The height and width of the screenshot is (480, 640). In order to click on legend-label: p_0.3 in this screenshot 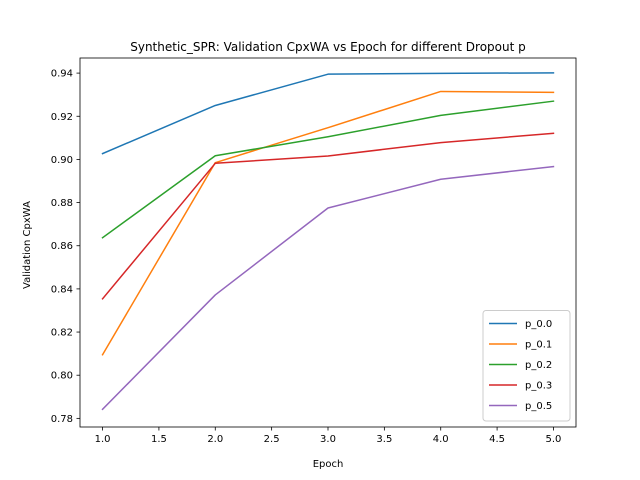, I will do `click(538, 386)`.